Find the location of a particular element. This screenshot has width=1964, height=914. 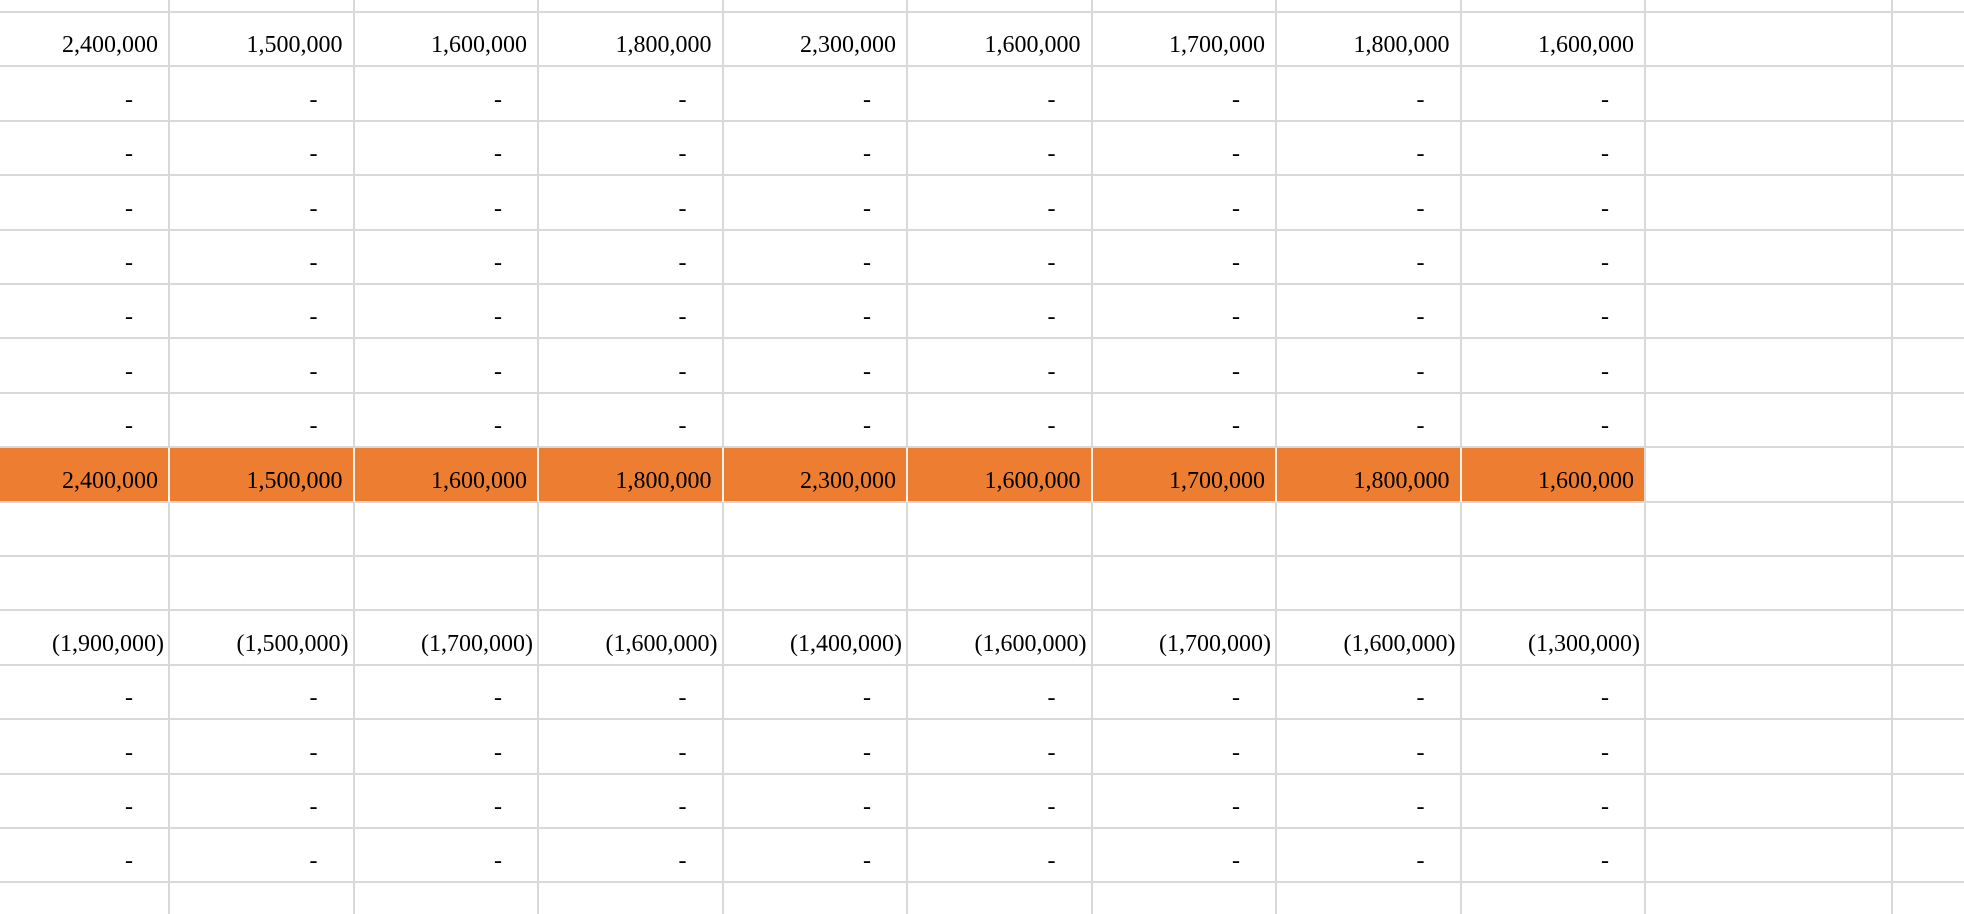

spreadsheet-cell: (1,700,000) is located at coordinates (446, 638).